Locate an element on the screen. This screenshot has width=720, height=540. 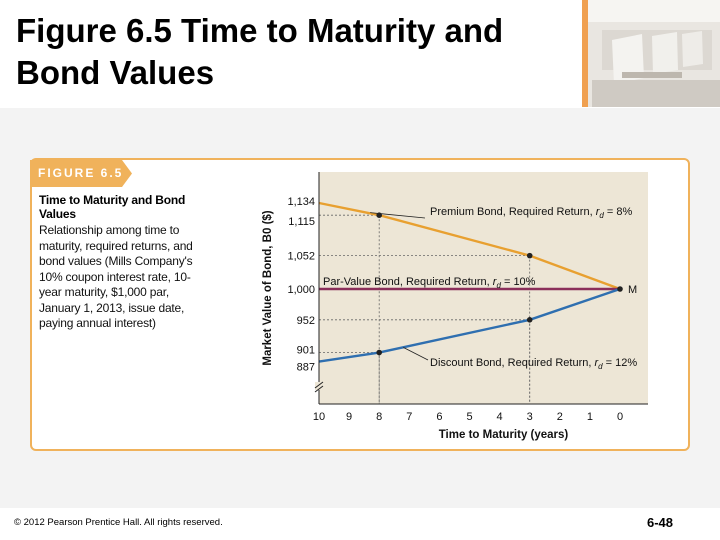
y-axis-title: Market Value of Bond, B0 ($) is located at coordinates (268, 287).